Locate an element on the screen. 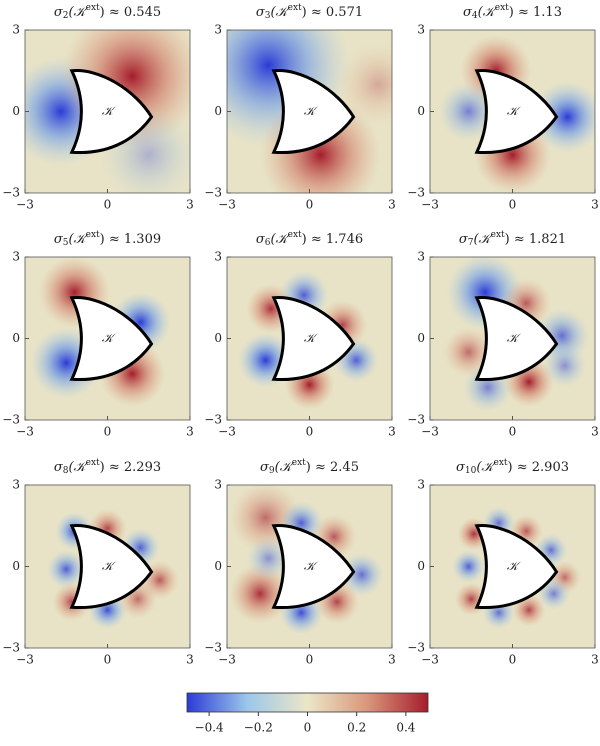 This screenshot has width=600, height=746. title-subscript: 5 is located at coordinates (66, 243).